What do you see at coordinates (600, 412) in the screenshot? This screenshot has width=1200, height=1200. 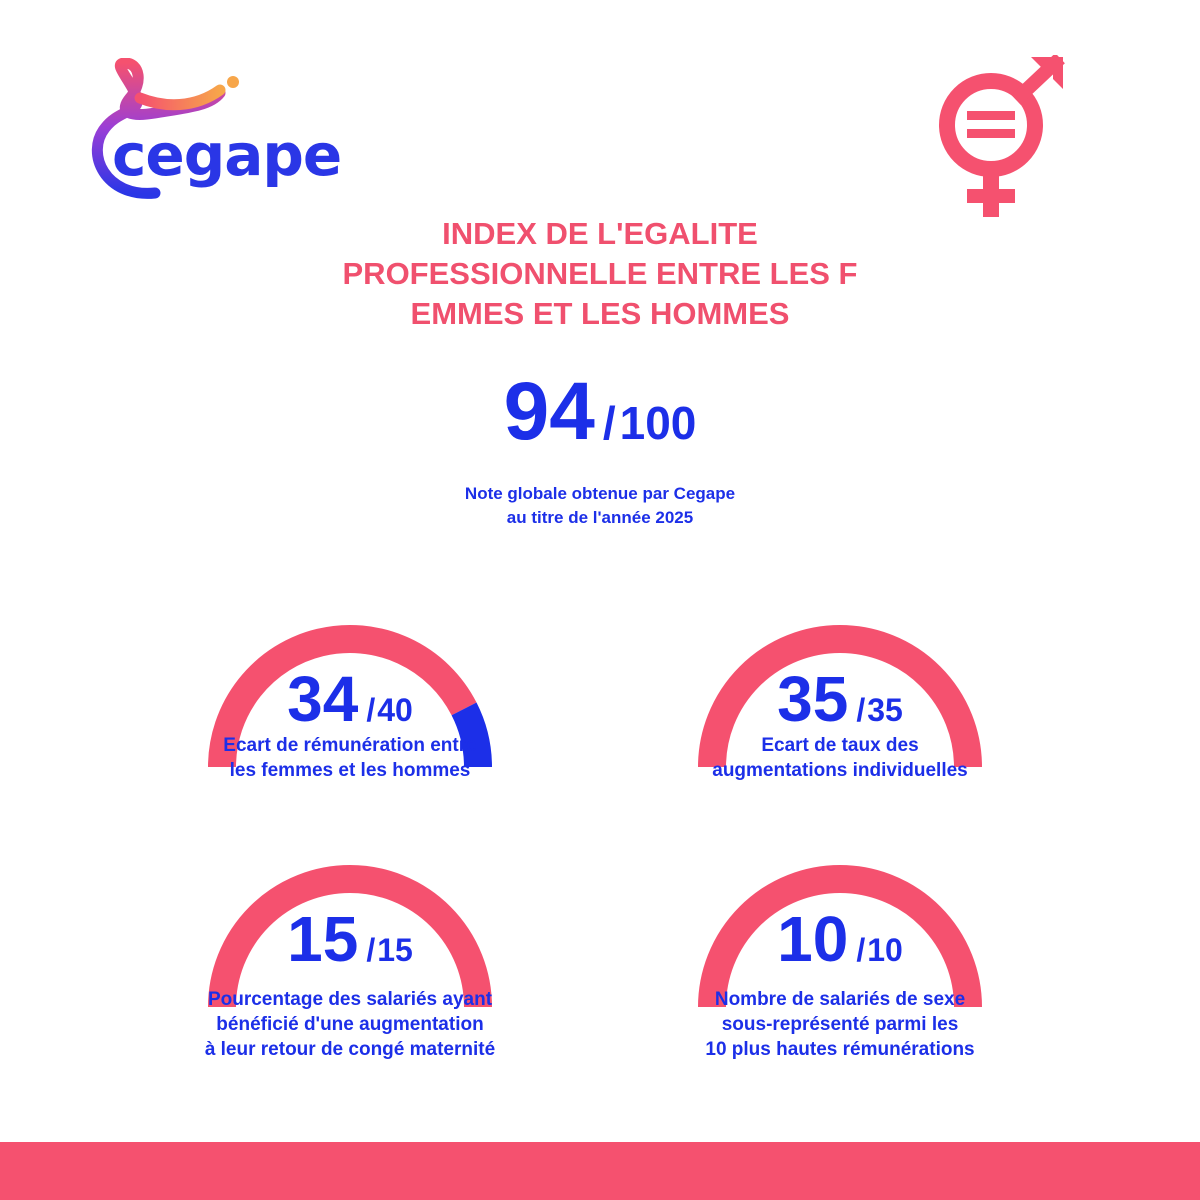 I see `global-score: 94/100` at bounding box center [600, 412].